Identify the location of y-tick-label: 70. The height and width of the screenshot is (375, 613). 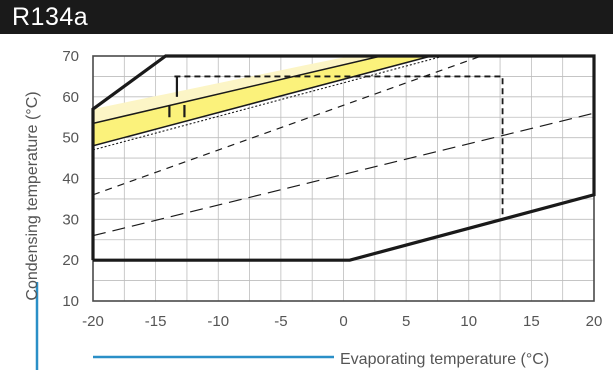
(70, 56).